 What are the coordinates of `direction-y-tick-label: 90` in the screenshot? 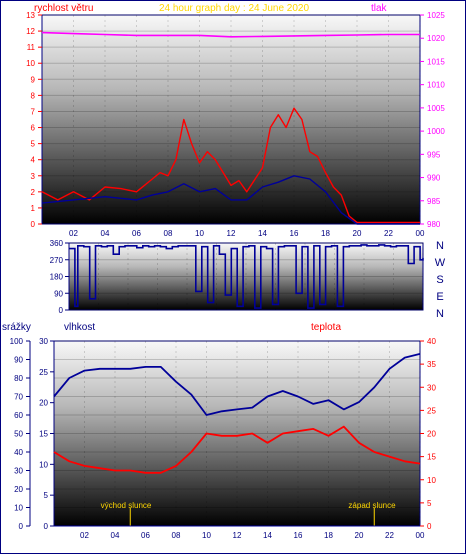 It's located at (58, 293).